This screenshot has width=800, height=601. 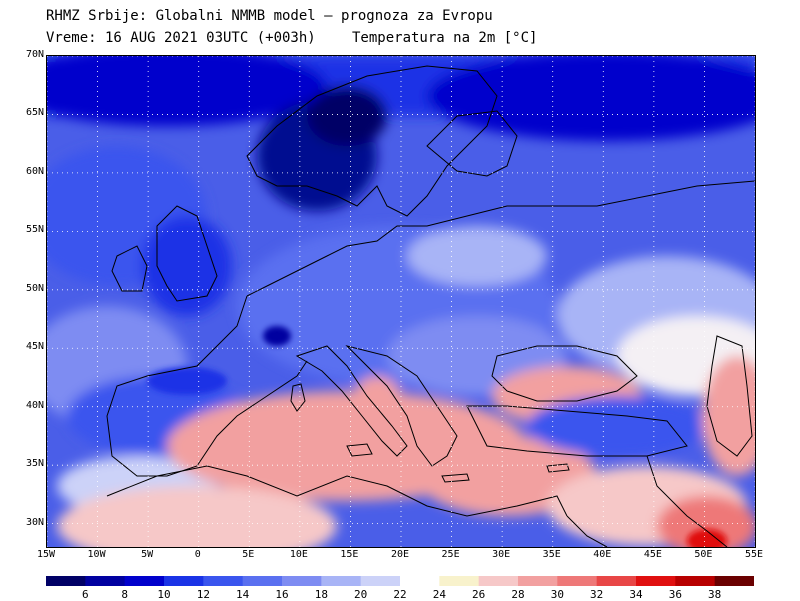 What do you see at coordinates (551, 554) in the screenshot?
I see `longitude-label: 35E` at bounding box center [551, 554].